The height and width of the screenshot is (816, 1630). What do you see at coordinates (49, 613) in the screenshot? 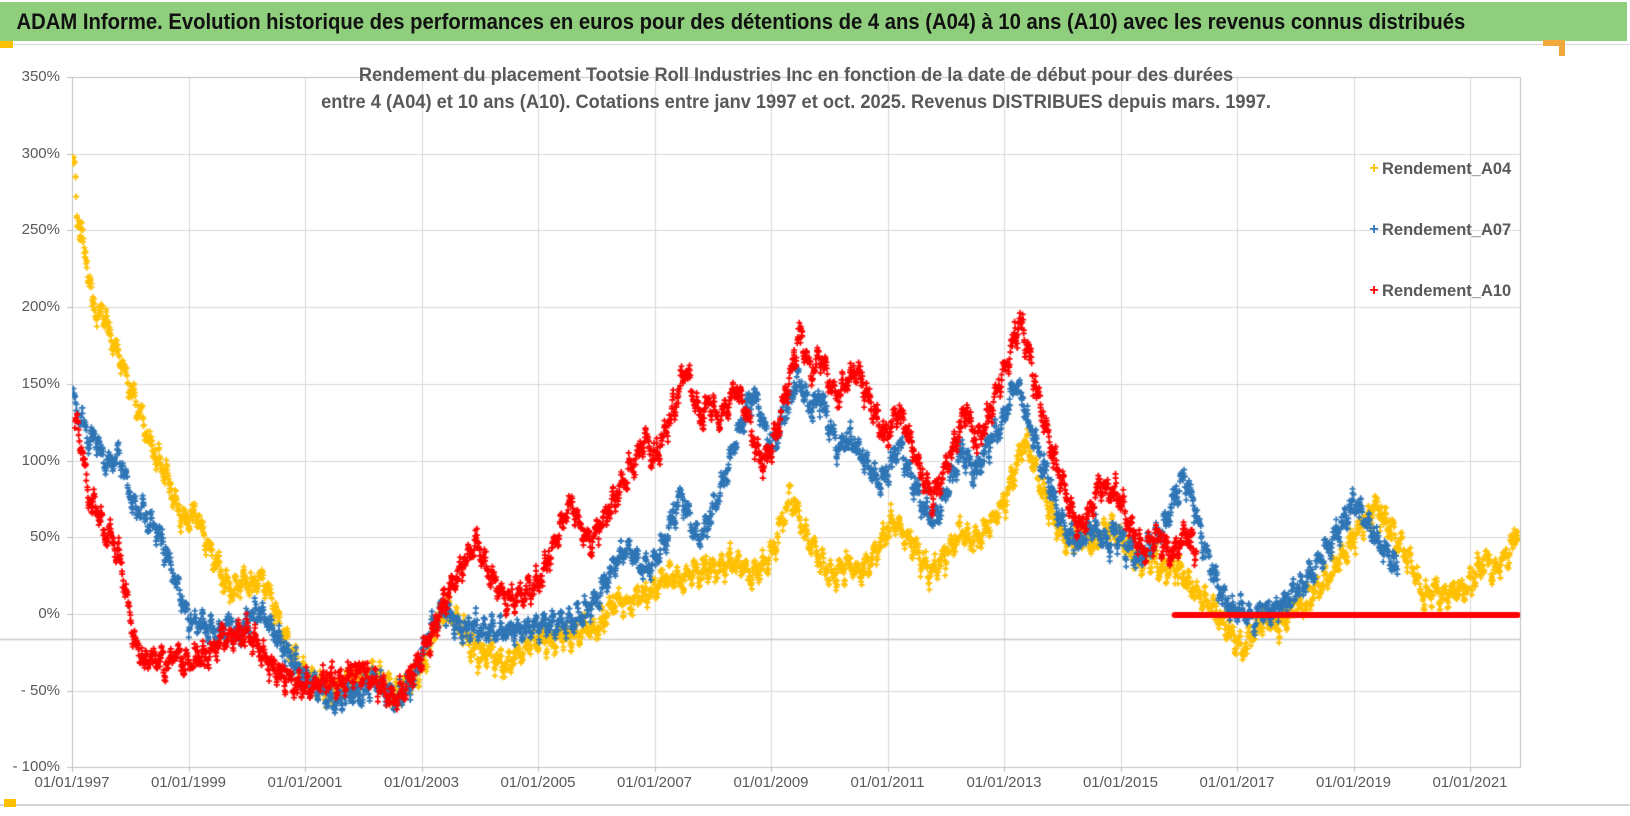
I see `y-axis-label: 0%` at bounding box center [49, 613].